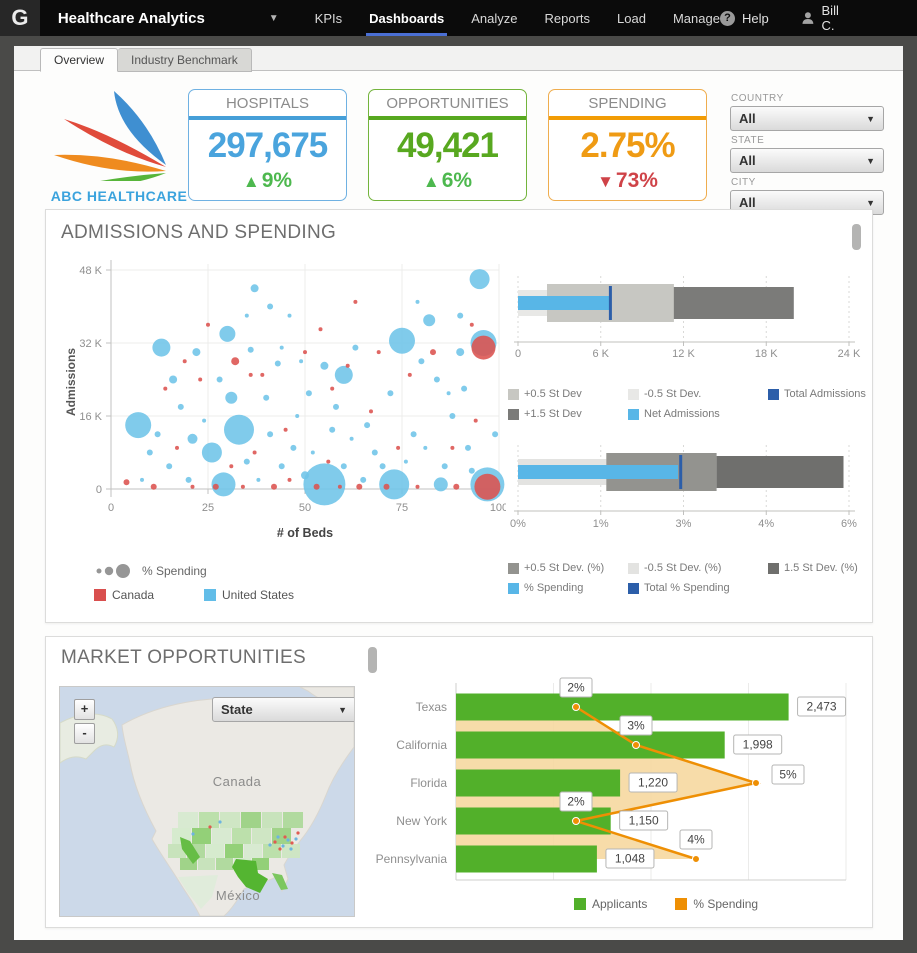  I want to click on nav-item-manage: Manage, so click(696, 18).